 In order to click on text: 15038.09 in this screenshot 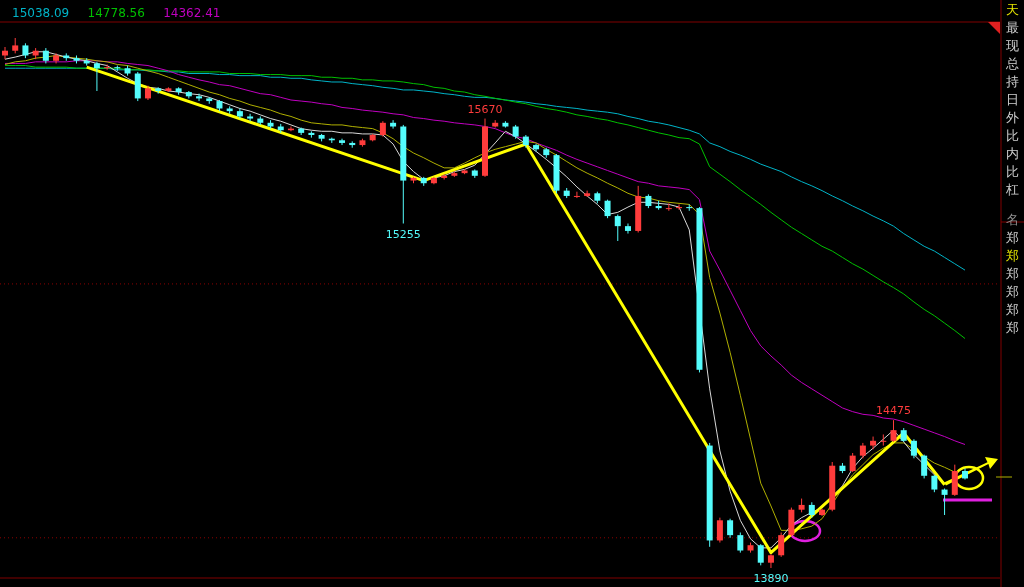, I will do `click(41, 13)`.